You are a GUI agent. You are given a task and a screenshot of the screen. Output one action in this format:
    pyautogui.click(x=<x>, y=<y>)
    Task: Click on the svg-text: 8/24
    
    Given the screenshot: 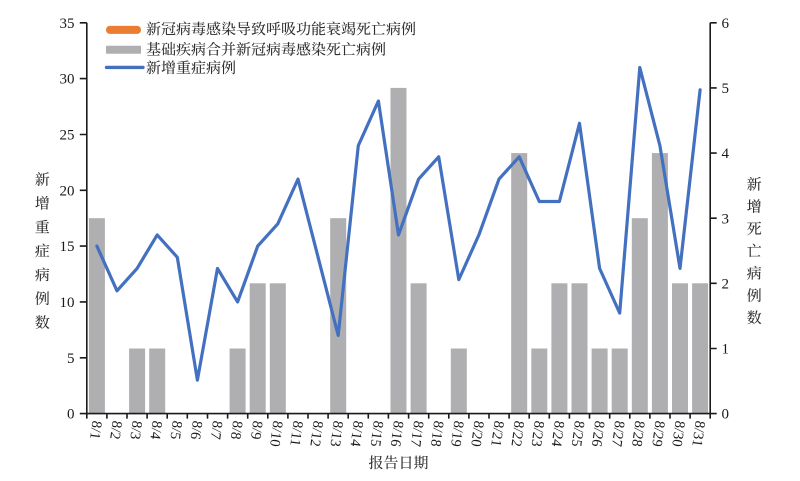 What is the action you would take?
    pyautogui.click(x=557, y=434)
    